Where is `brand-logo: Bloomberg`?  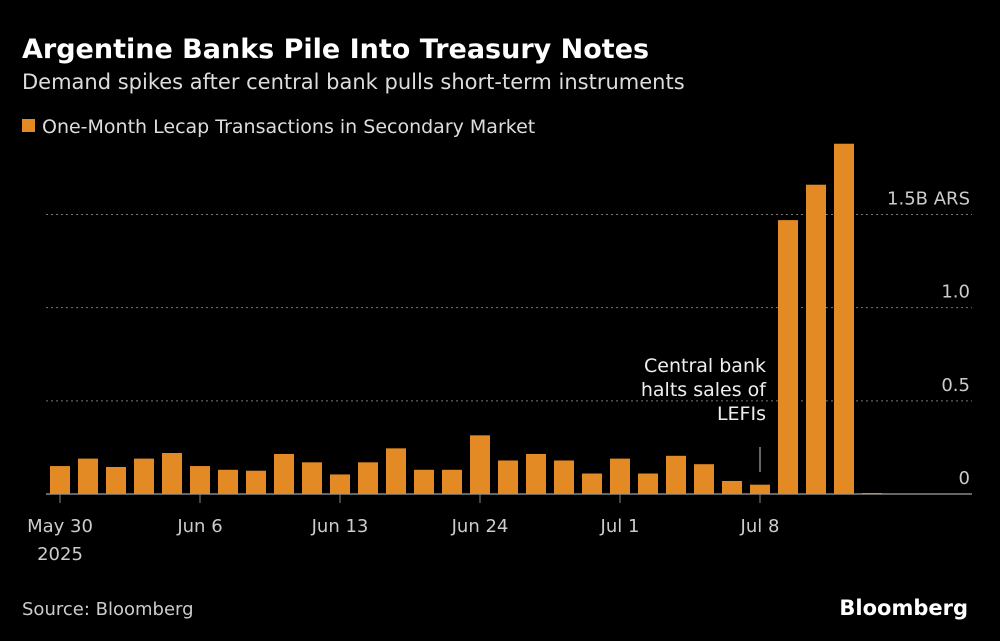
brand-logo: Bloomberg is located at coordinates (903, 608).